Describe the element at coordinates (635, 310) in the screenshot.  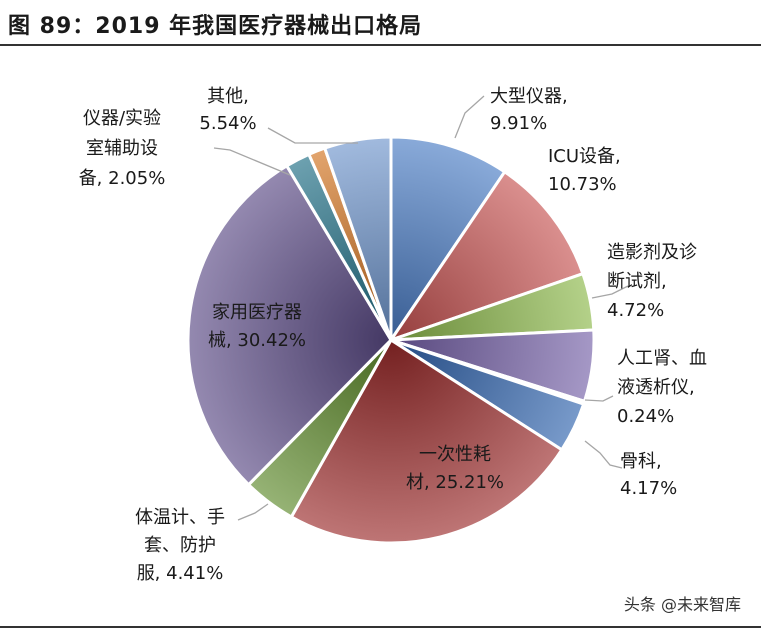
I see `slice-label-line: 4.72%` at that location.